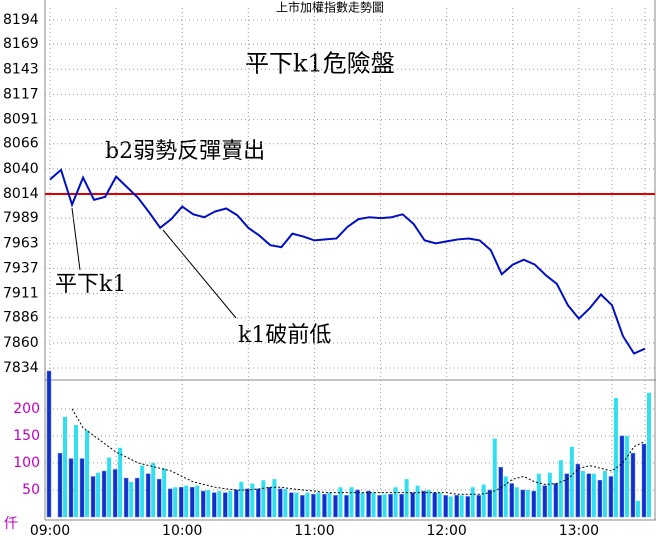 Image resolution: width=656 pixels, height=540 pixels. What do you see at coordinates (21, 144) in the screenshot?
I see `y-tick-label: 8066` at bounding box center [21, 144].